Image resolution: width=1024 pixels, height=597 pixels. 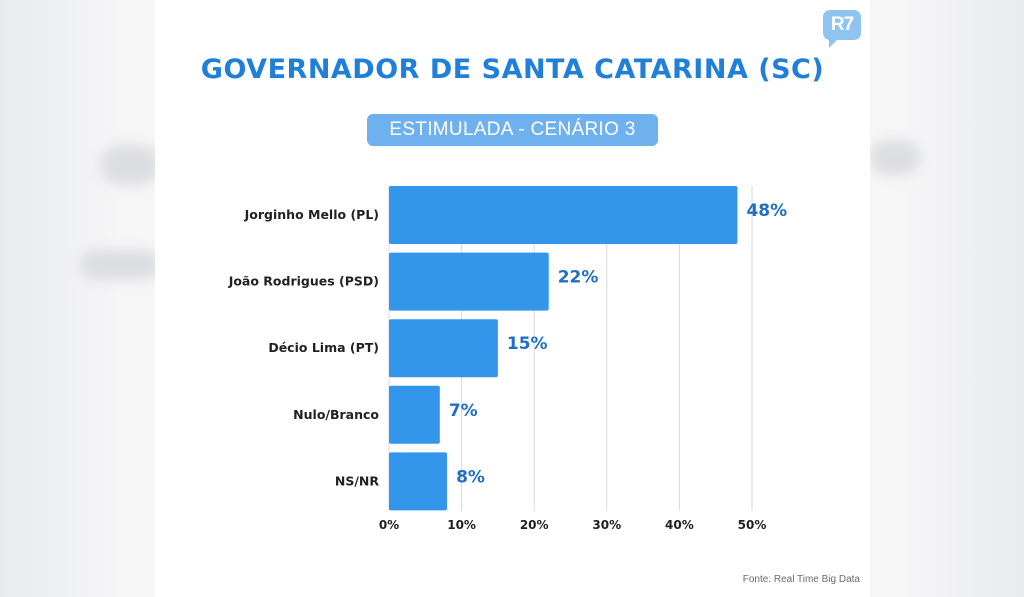 I want to click on category-label: Nulo/Branco, so click(x=336, y=414).